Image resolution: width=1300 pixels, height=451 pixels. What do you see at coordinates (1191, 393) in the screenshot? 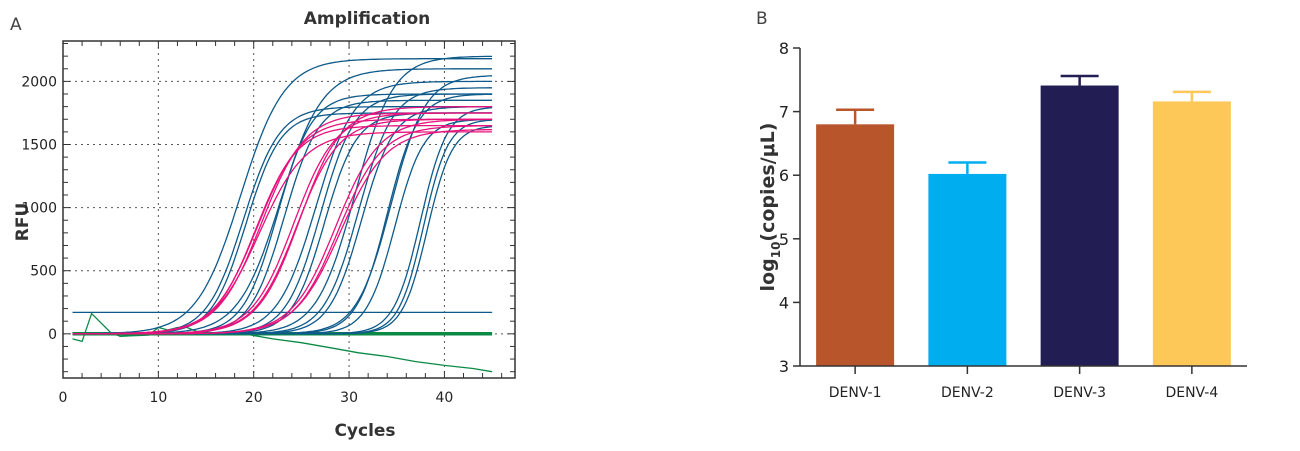
I see `x-category-label: DENV-4` at bounding box center [1191, 393].